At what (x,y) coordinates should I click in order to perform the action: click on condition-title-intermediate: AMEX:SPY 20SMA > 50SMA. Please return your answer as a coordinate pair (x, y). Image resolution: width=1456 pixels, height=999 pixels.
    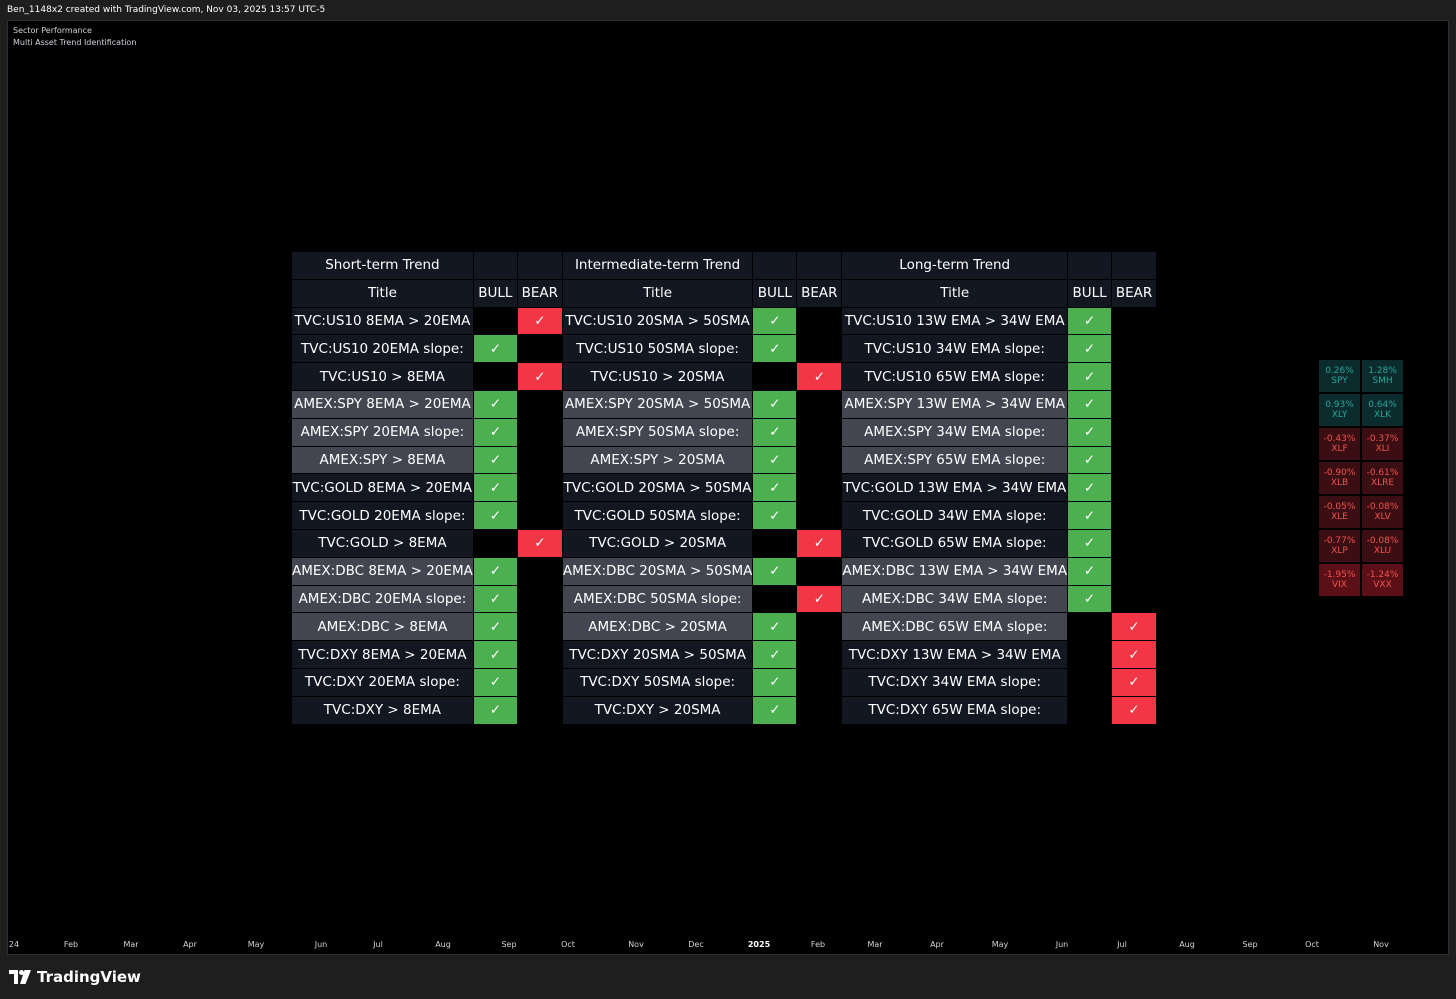
    Looking at the image, I should click on (657, 404).